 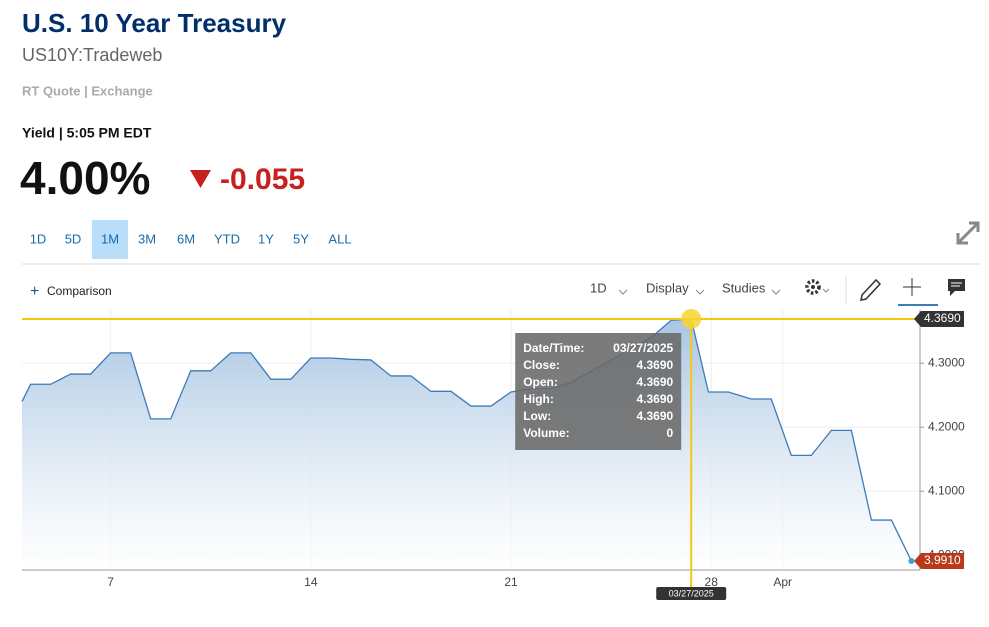 What do you see at coordinates (968, 233) in the screenshot?
I see `expand-icon` at bounding box center [968, 233].